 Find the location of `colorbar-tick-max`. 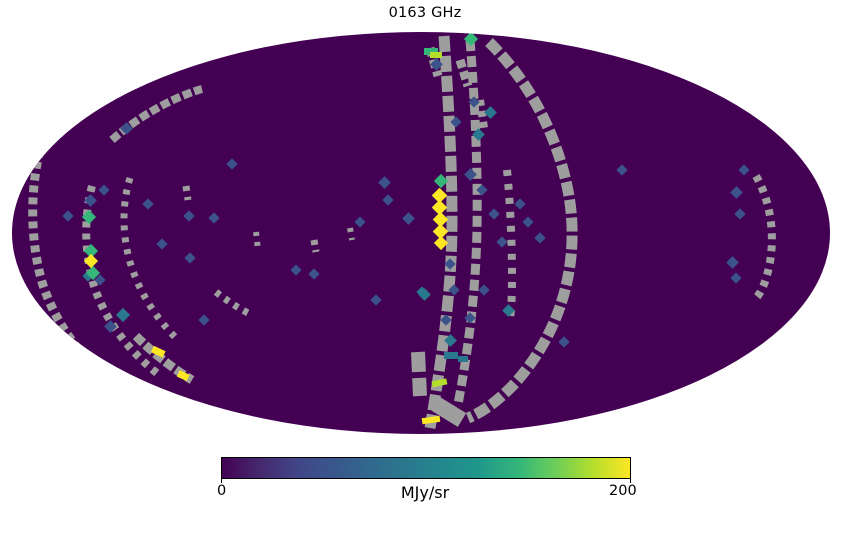

colorbar-tick-max is located at coordinates (631, 470).